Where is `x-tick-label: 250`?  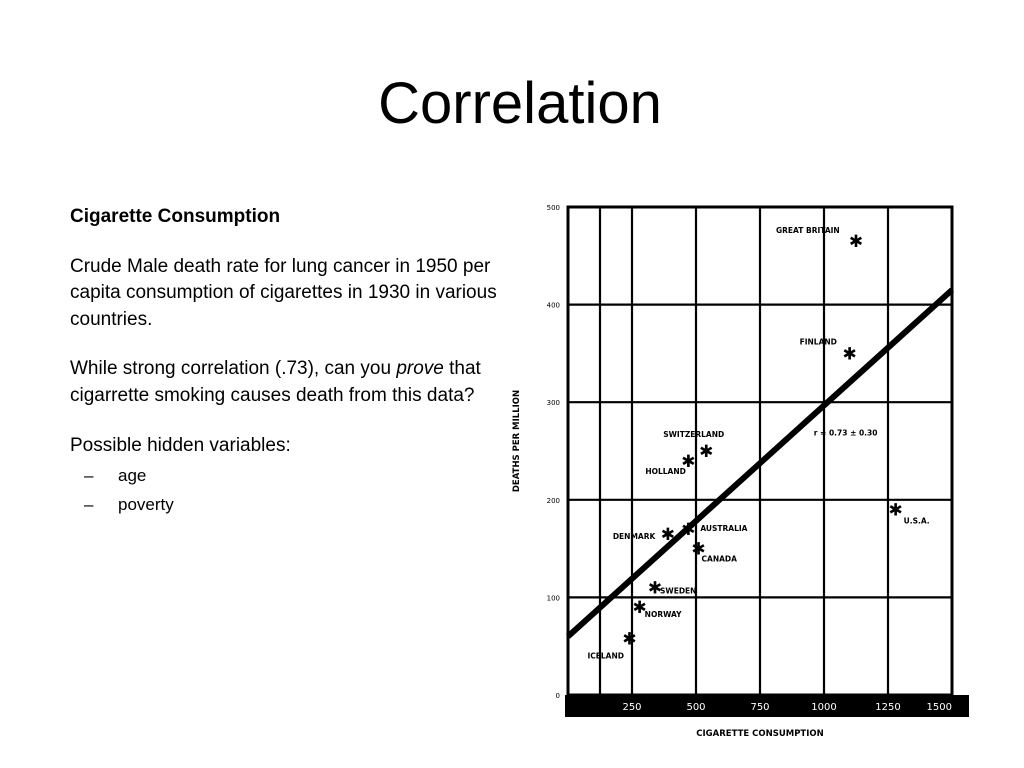
x-tick-label: 250 is located at coordinates (631, 707).